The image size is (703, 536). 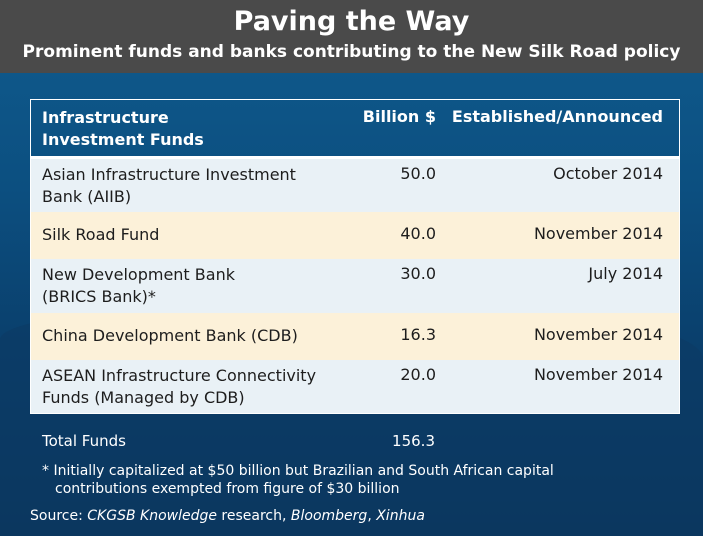 What do you see at coordinates (557, 116) in the screenshot?
I see `column-header-date: Established/Announced` at bounding box center [557, 116].